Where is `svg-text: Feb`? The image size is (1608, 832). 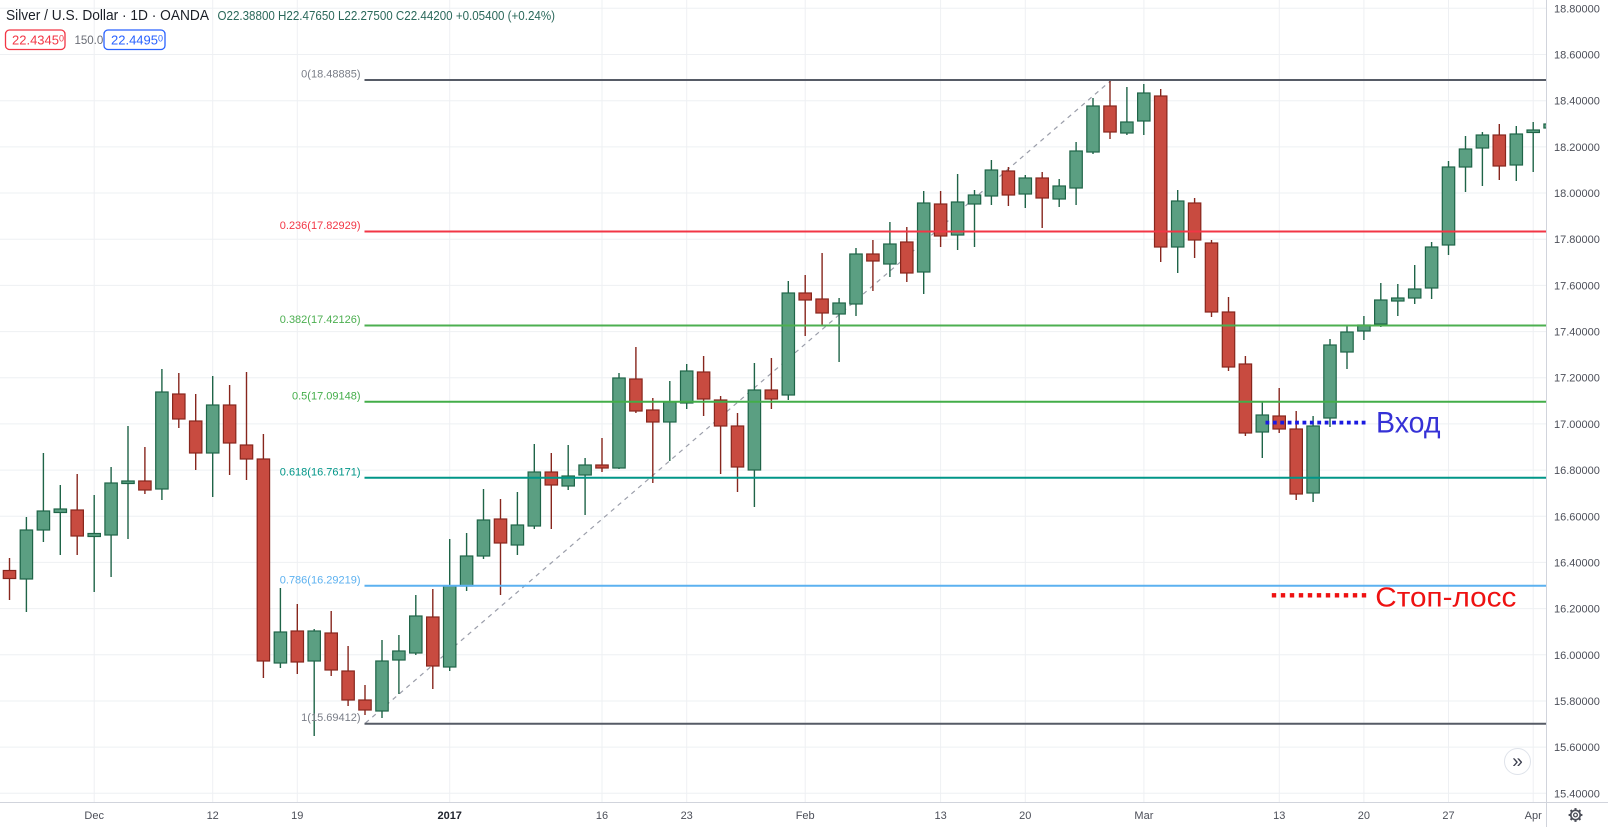 svg-text: Feb is located at coordinates (805, 816).